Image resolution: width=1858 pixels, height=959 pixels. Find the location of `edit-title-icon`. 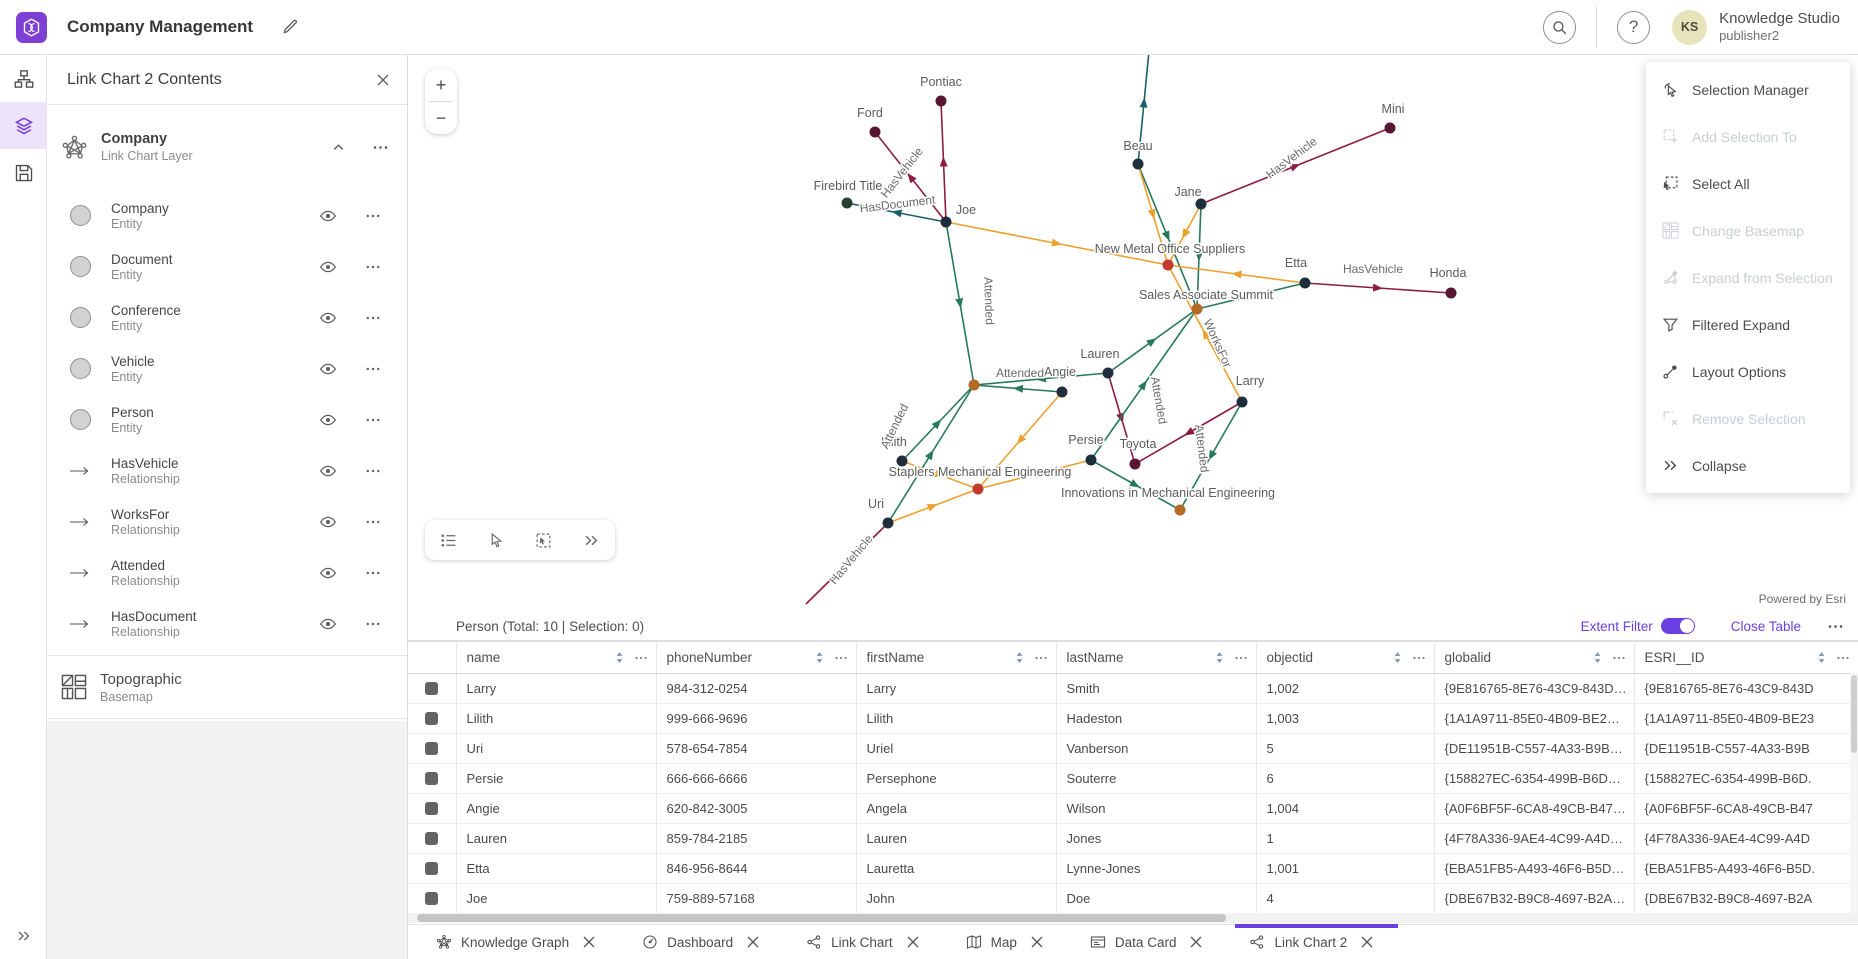

edit-title-icon is located at coordinates (290, 27).